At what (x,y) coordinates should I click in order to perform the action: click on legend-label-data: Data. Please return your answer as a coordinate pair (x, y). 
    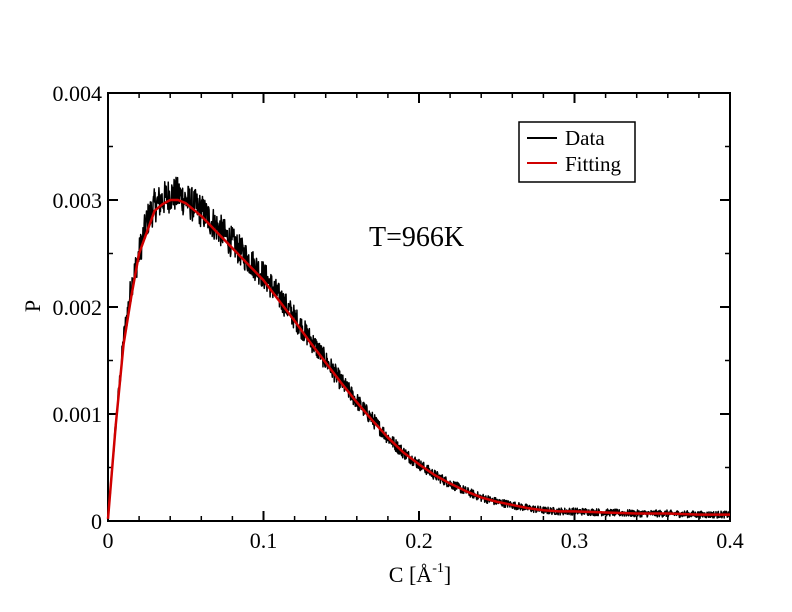
    Looking at the image, I should click on (585, 138).